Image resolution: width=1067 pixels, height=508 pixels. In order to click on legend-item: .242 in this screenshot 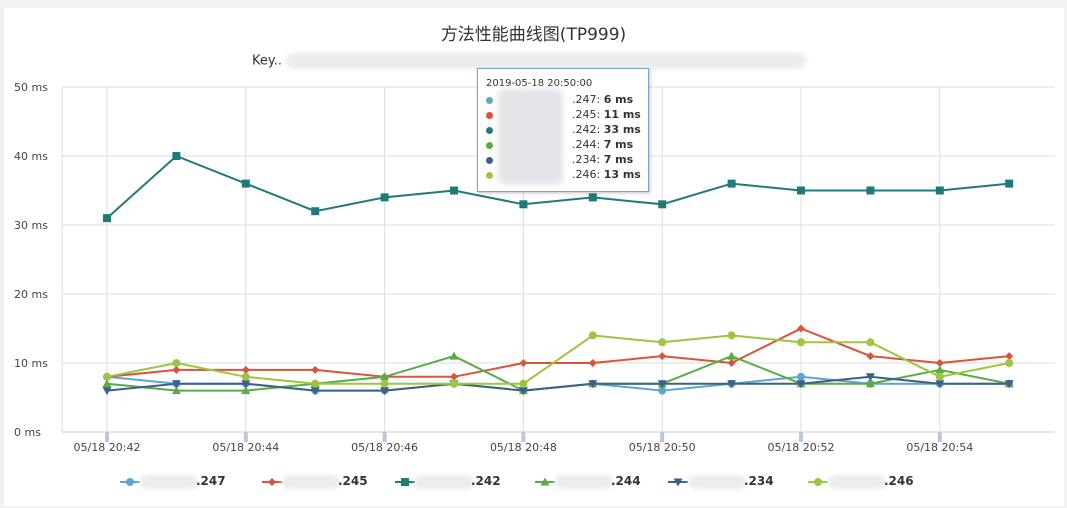, I will do `click(460, 483)`.